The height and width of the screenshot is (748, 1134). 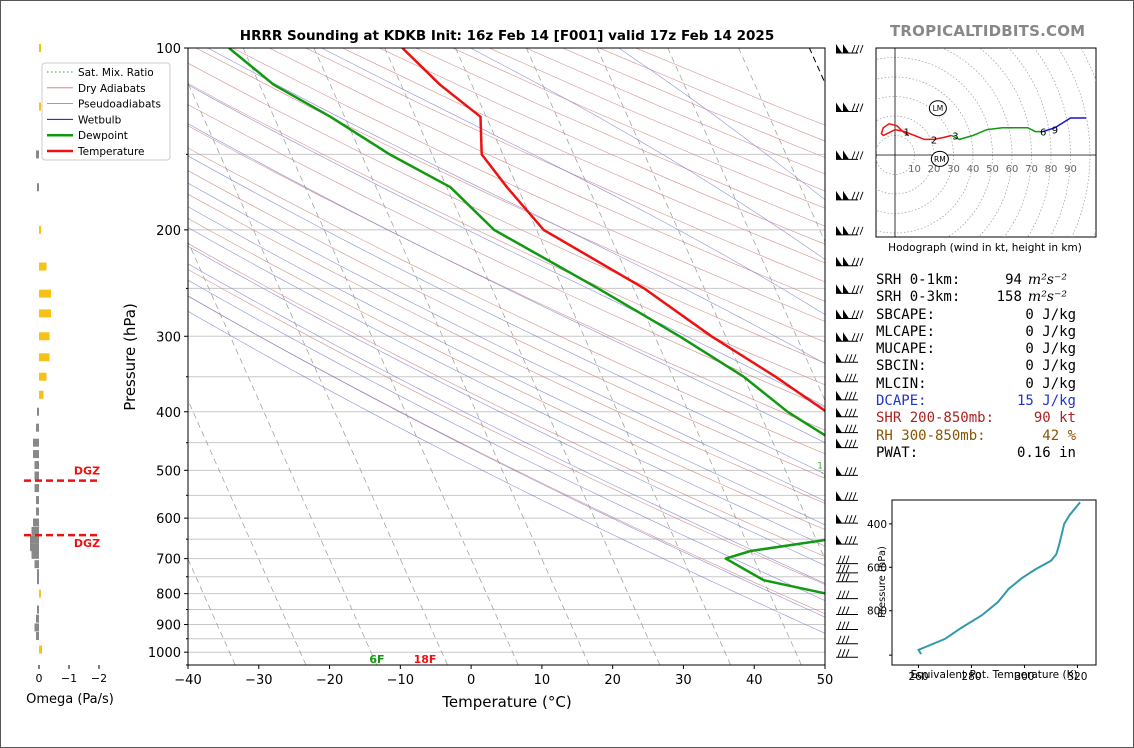 What do you see at coordinates (976, 332) in the screenshot?
I see `stat-row: MLCAPE: 0 J/kg` at bounding box center [976, 332].